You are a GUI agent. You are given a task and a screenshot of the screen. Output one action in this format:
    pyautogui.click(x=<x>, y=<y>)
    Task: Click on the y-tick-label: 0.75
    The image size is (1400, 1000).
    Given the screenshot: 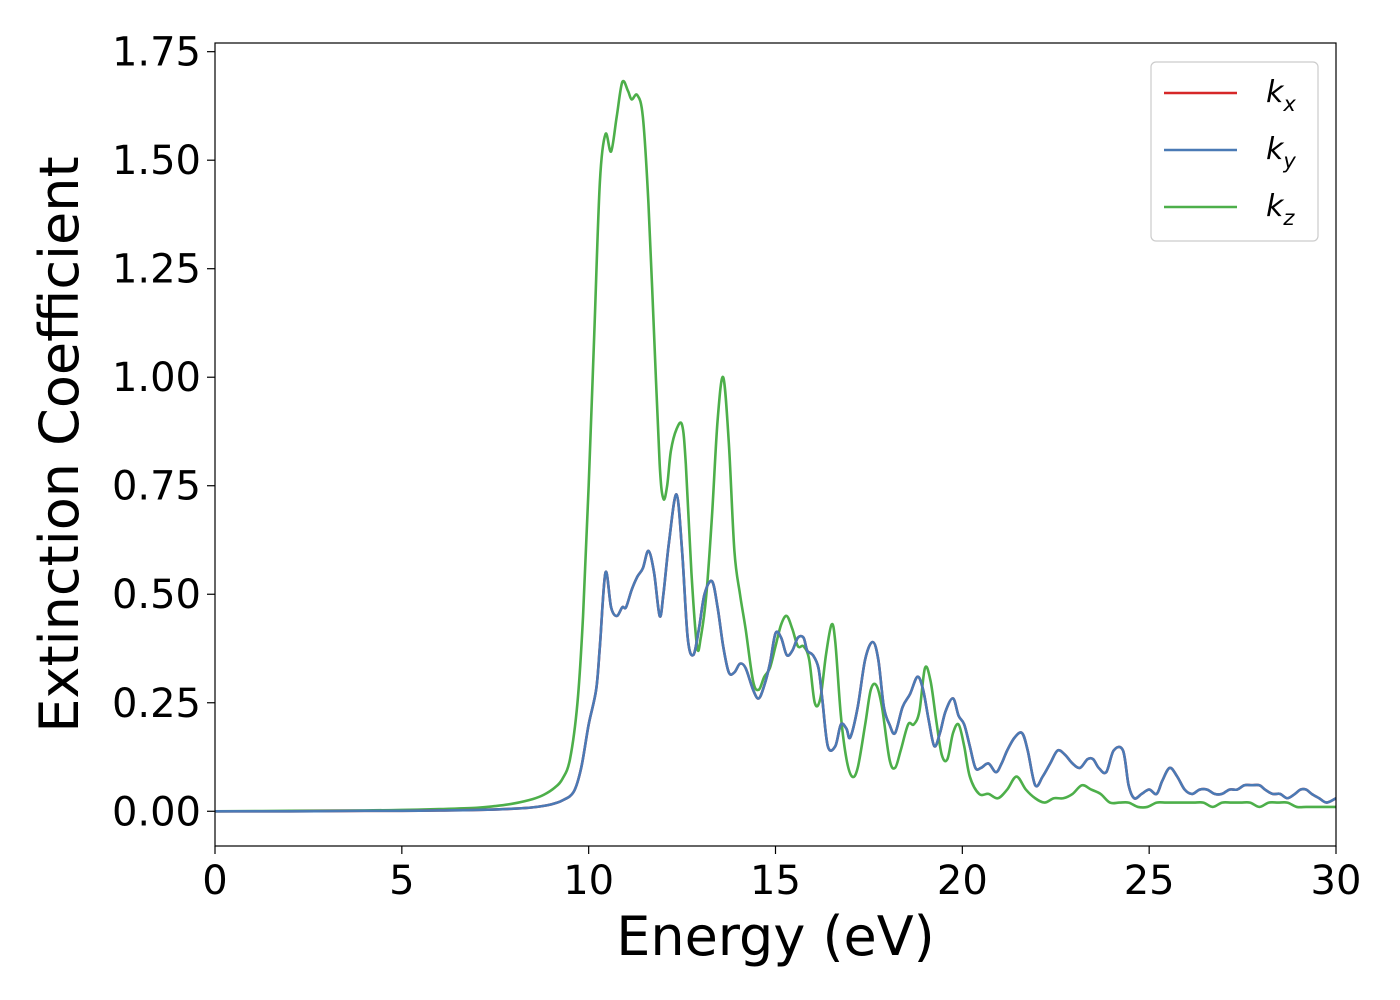 What is the action you would take?
    pyautogui.click(x=156, y=487)
    